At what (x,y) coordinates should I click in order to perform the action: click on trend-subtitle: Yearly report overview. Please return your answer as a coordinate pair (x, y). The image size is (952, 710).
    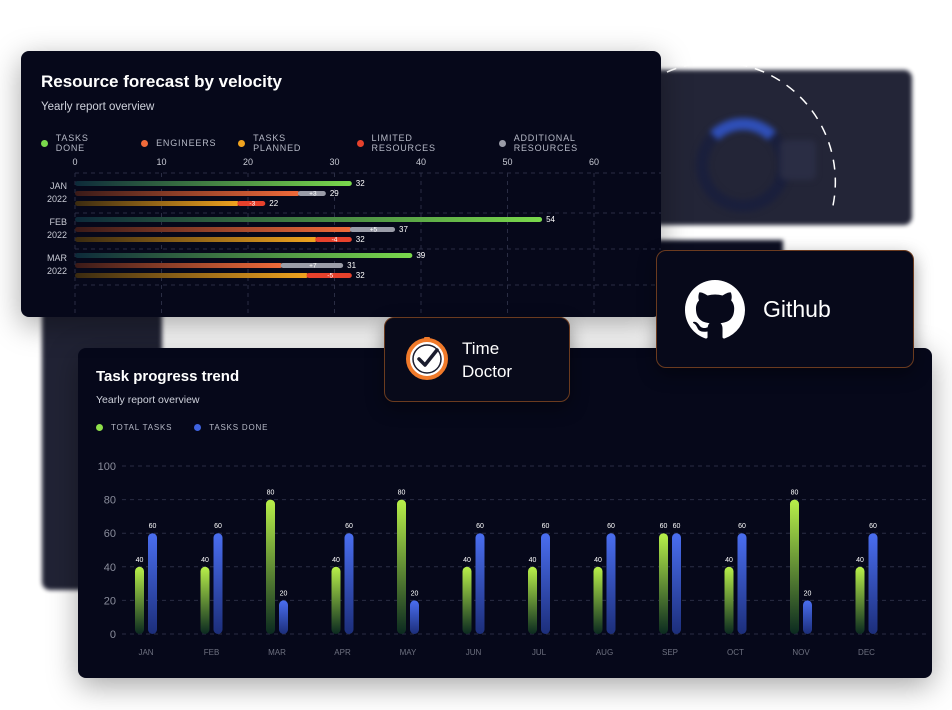
    Looking at the image, I should click on (148, 400).